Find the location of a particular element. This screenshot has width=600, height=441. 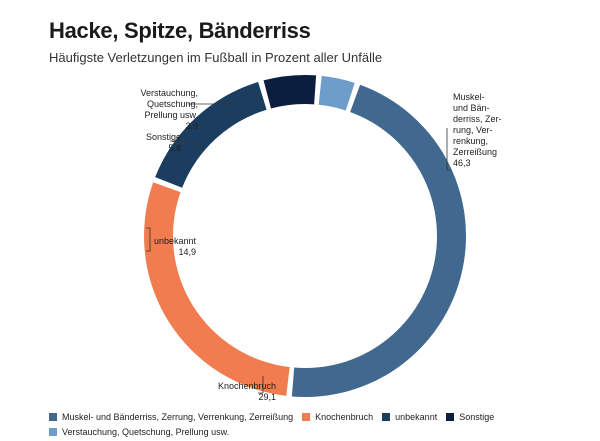

data-label-value: 3,9 is located at coordinates (191, 126).